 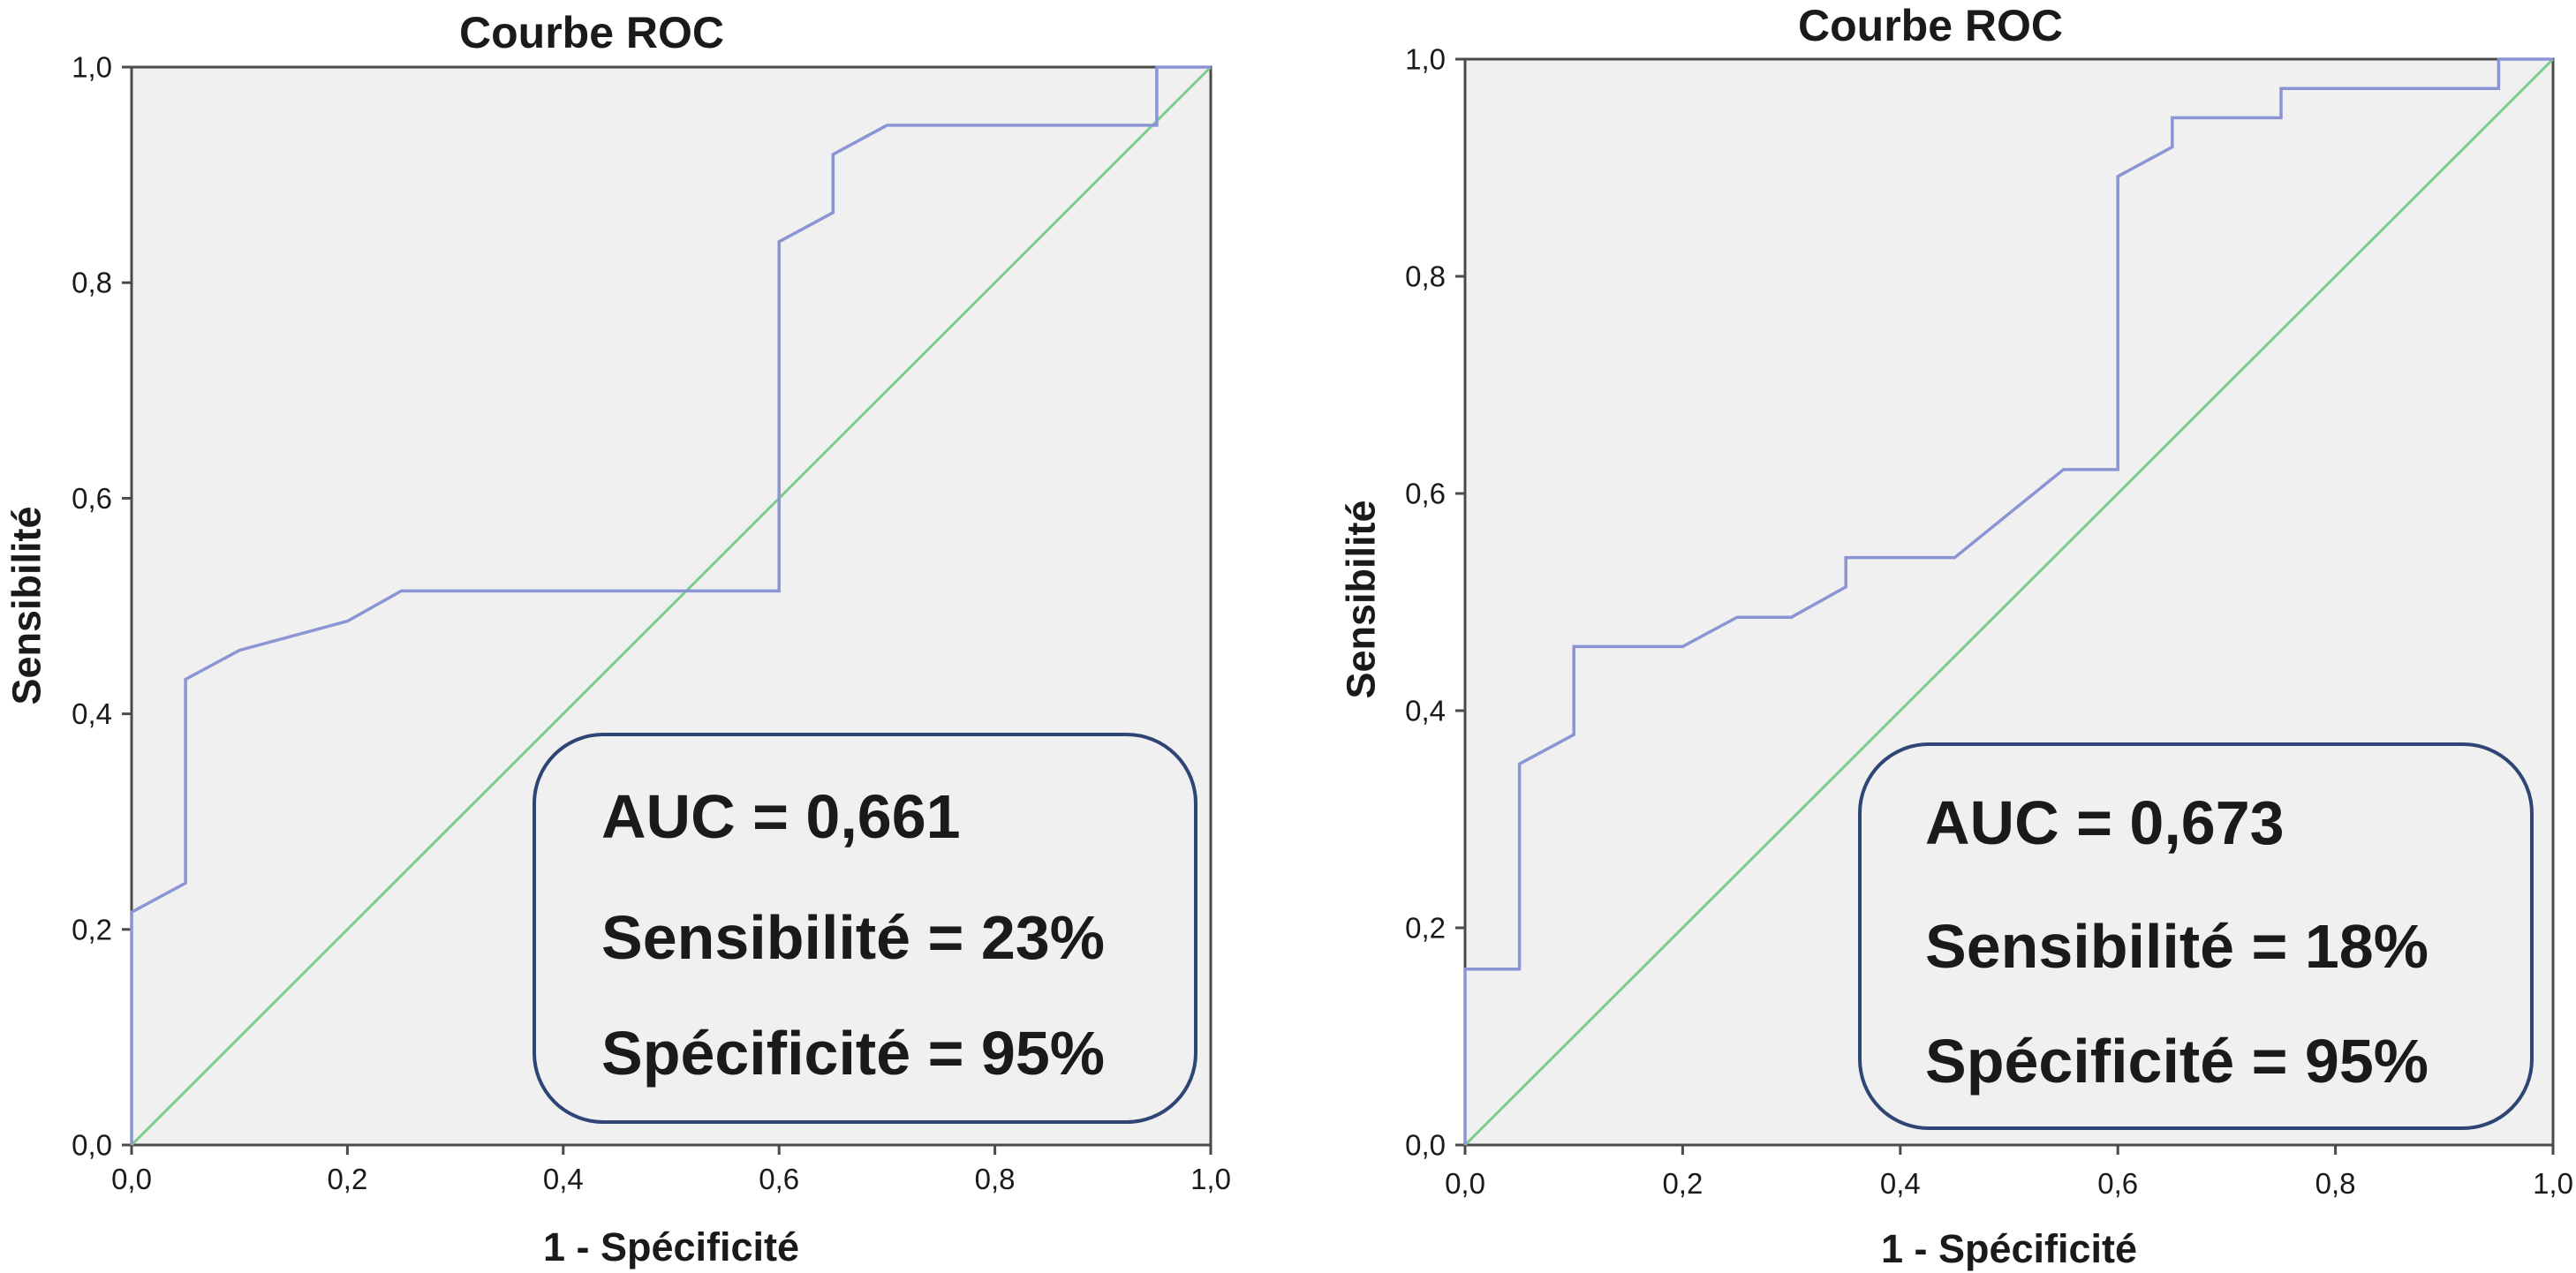 What do you see at coordinates (2177, 946) in the screenshot?
I see `sensitivity-value: Sensibilité = 18%` at bounding box center [2177, 946].